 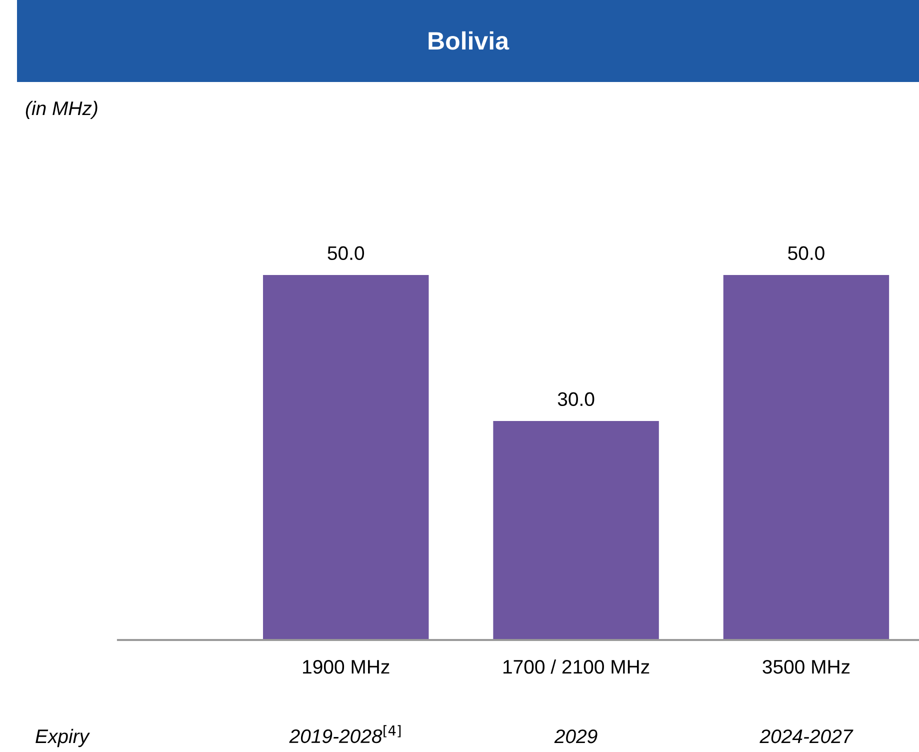 I want to click on text: 2029, so click(x=576, y=736).